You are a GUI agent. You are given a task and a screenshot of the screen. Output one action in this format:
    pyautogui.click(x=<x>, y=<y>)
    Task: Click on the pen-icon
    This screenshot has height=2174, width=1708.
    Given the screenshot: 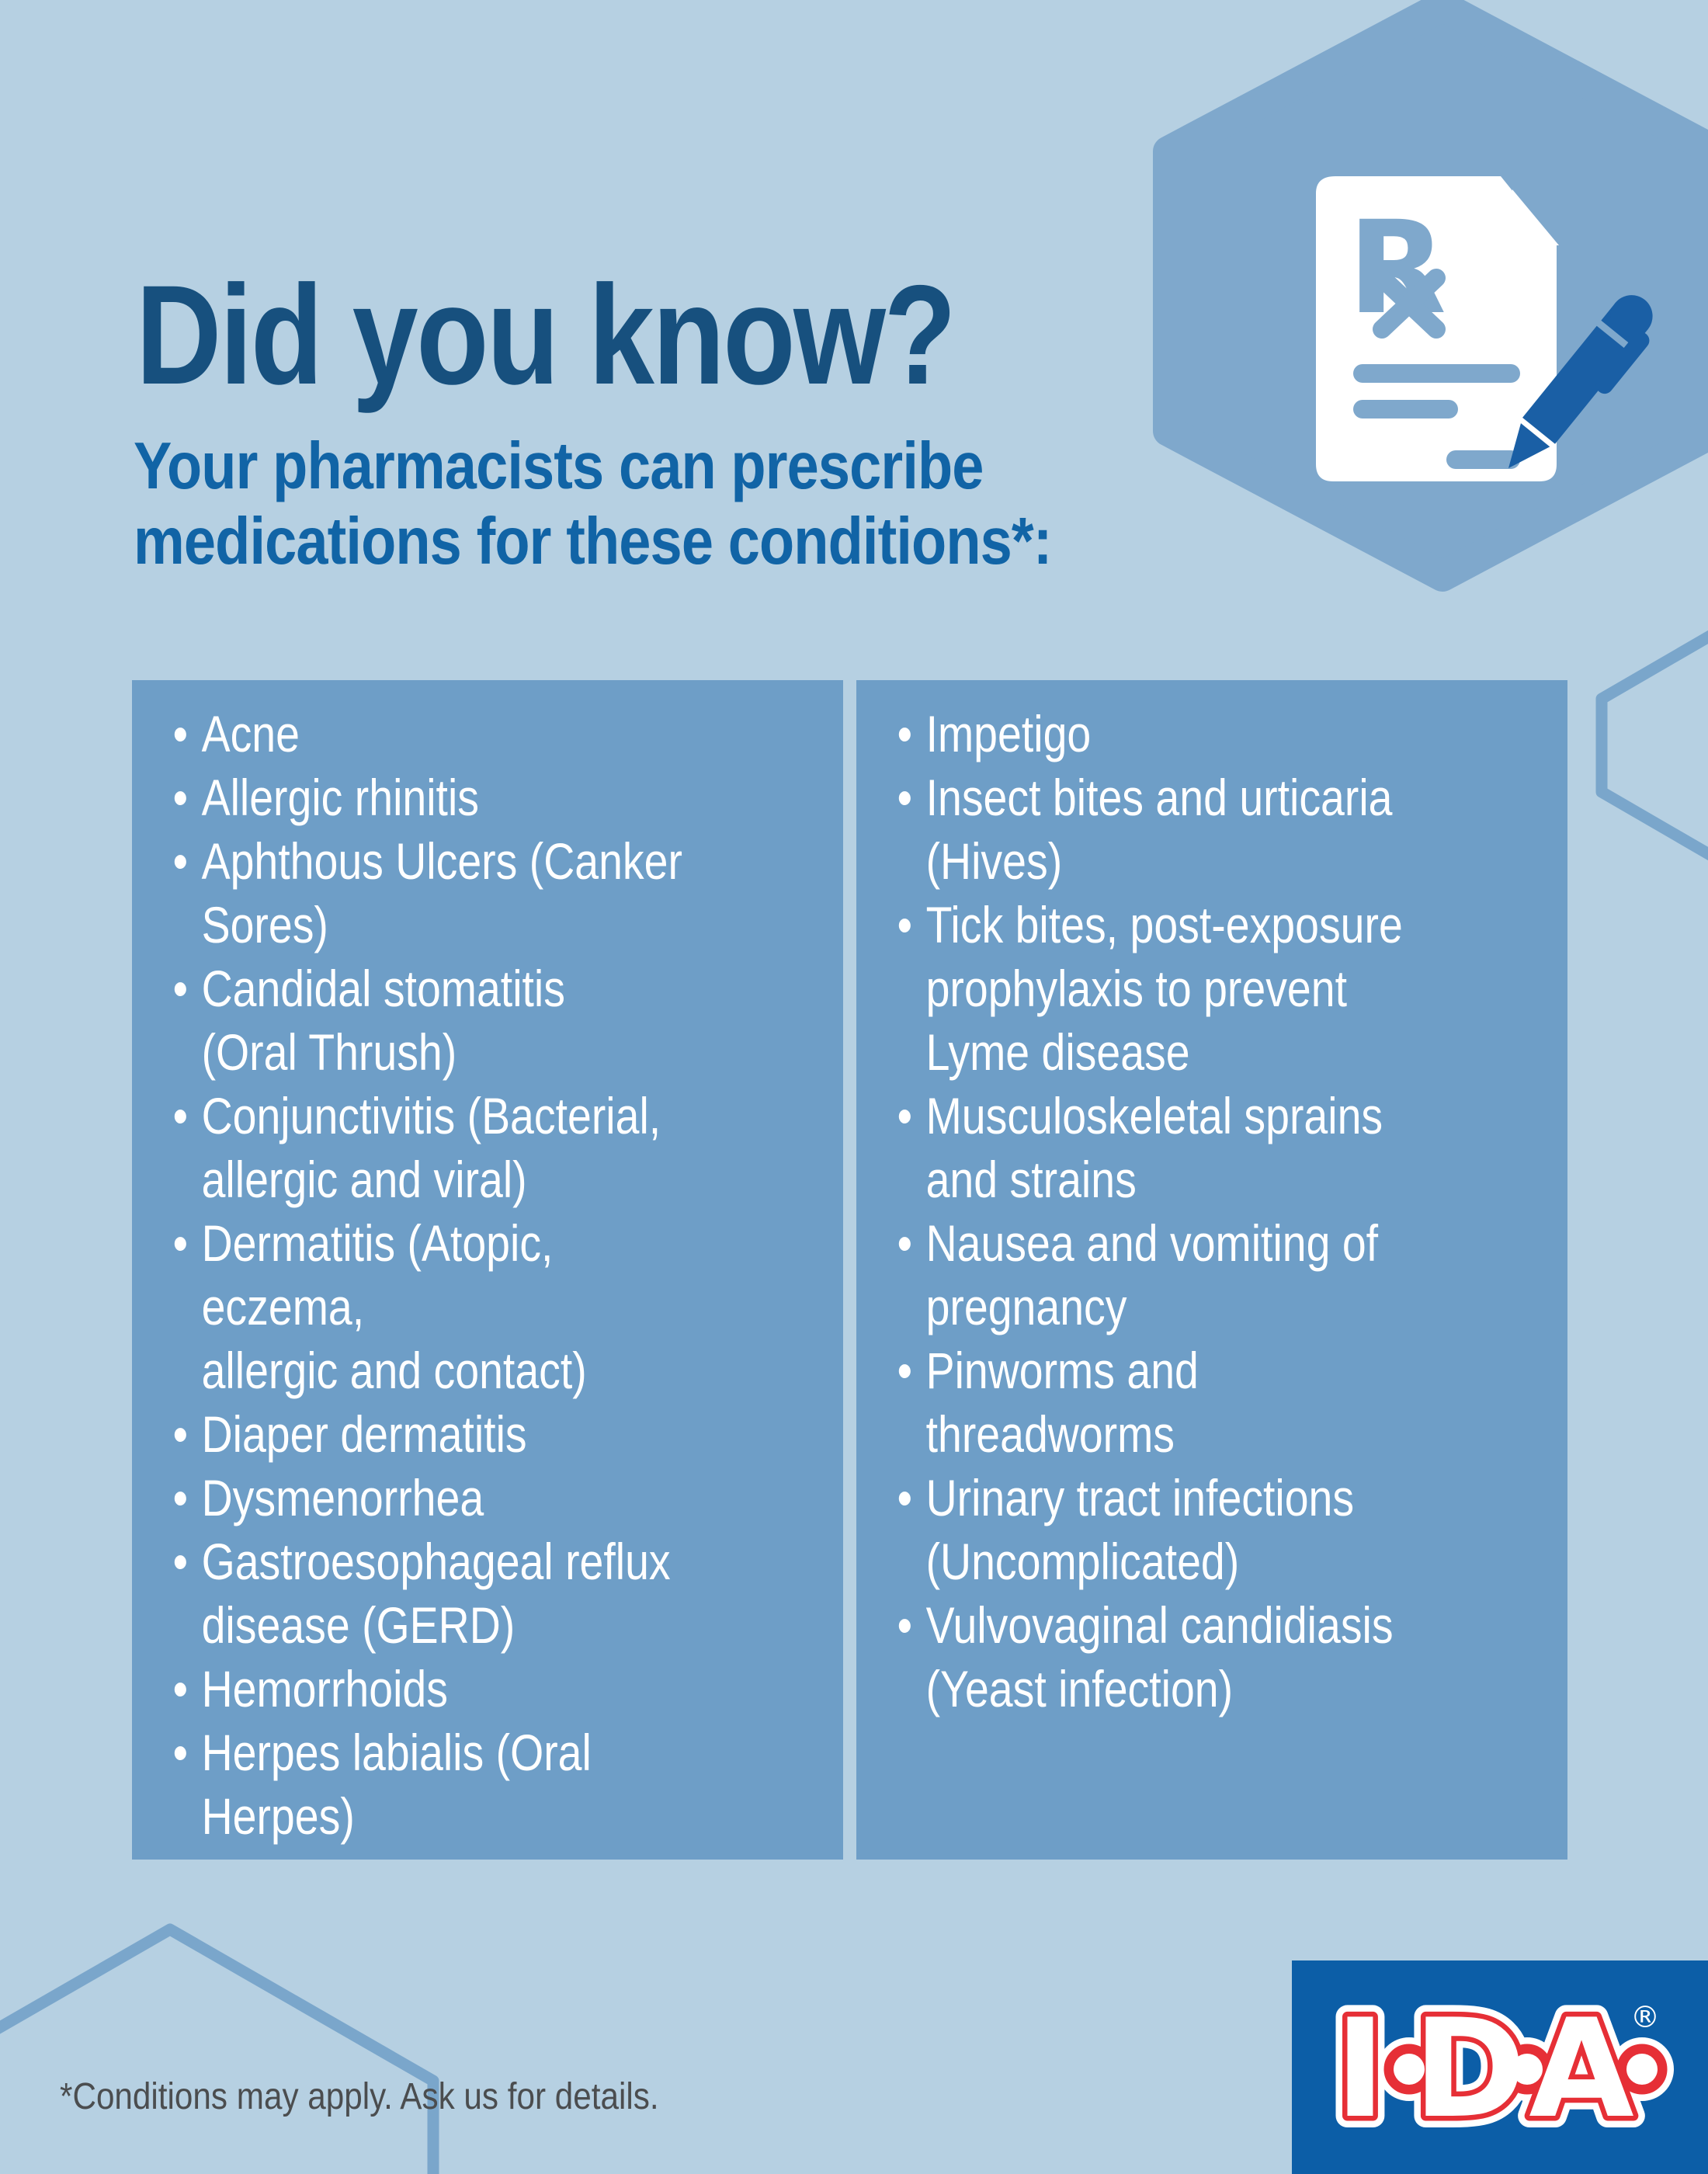 What is the action you would take?
    pyautogui.click(x=1581, y=382)
    